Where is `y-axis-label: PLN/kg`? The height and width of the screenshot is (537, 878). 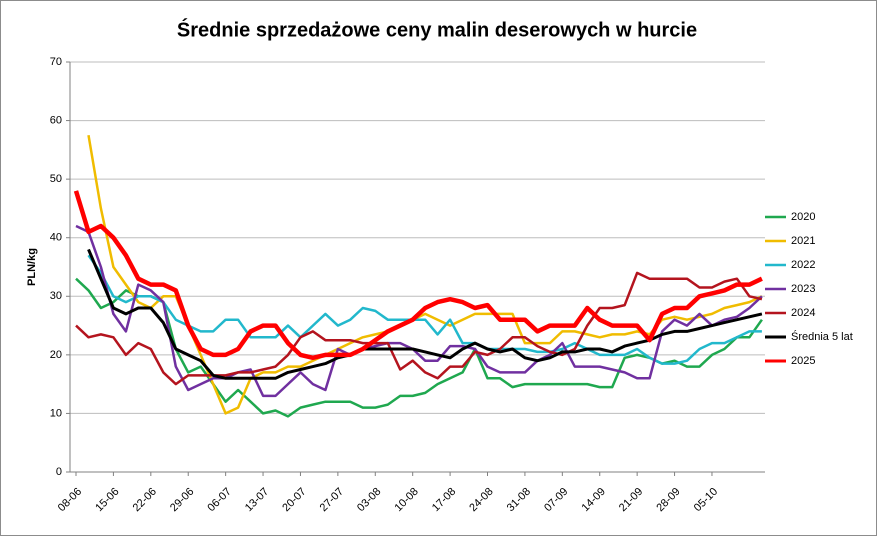 y-axis-label: PLN/kg is located at coordinates (32, 267).